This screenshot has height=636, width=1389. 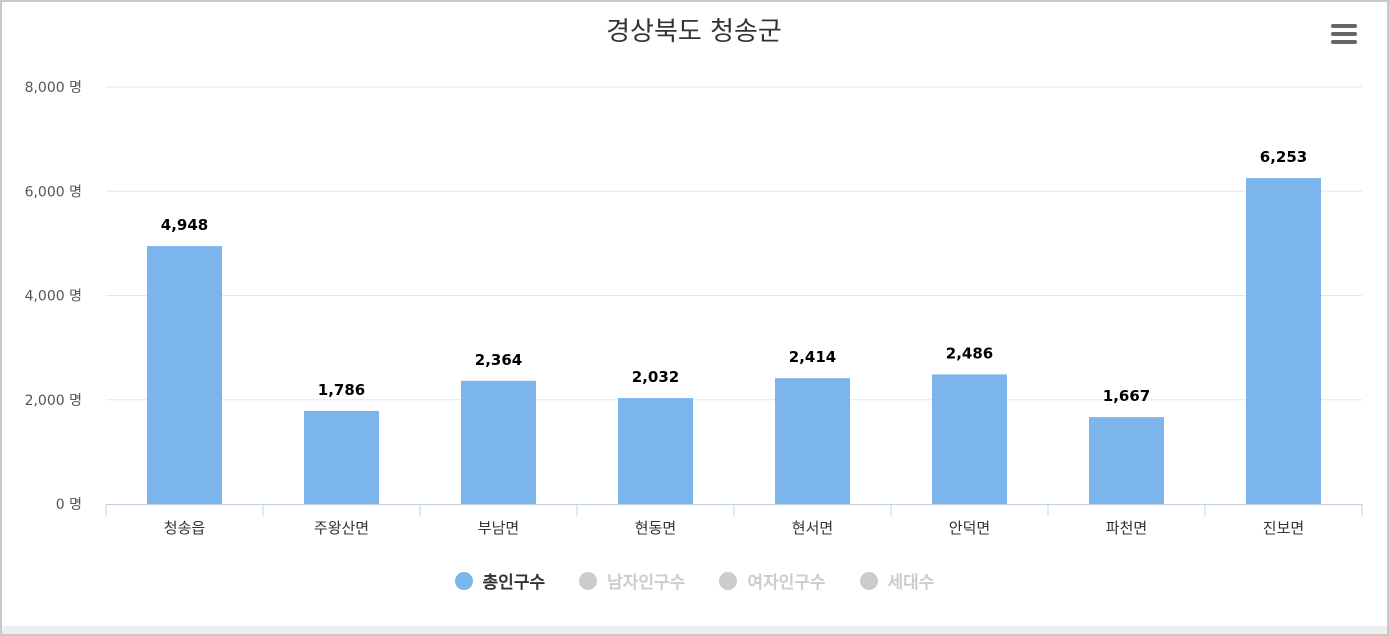 I want to click on legend-label: 세대수, so click(x=911, y=583).